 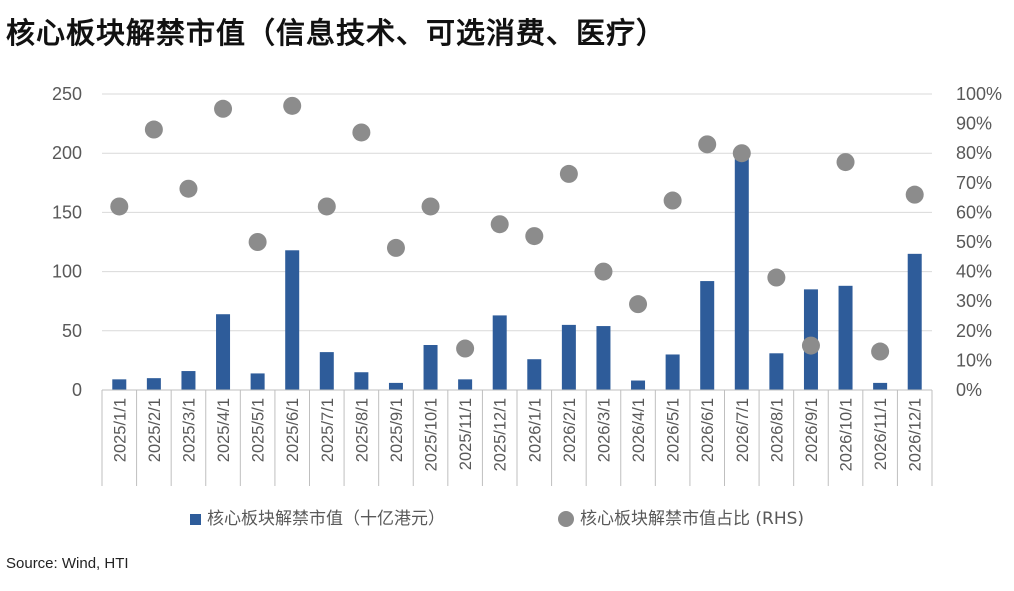 I want to click on x-tick-label: 2026/5/1, so click(x=674, y=430).